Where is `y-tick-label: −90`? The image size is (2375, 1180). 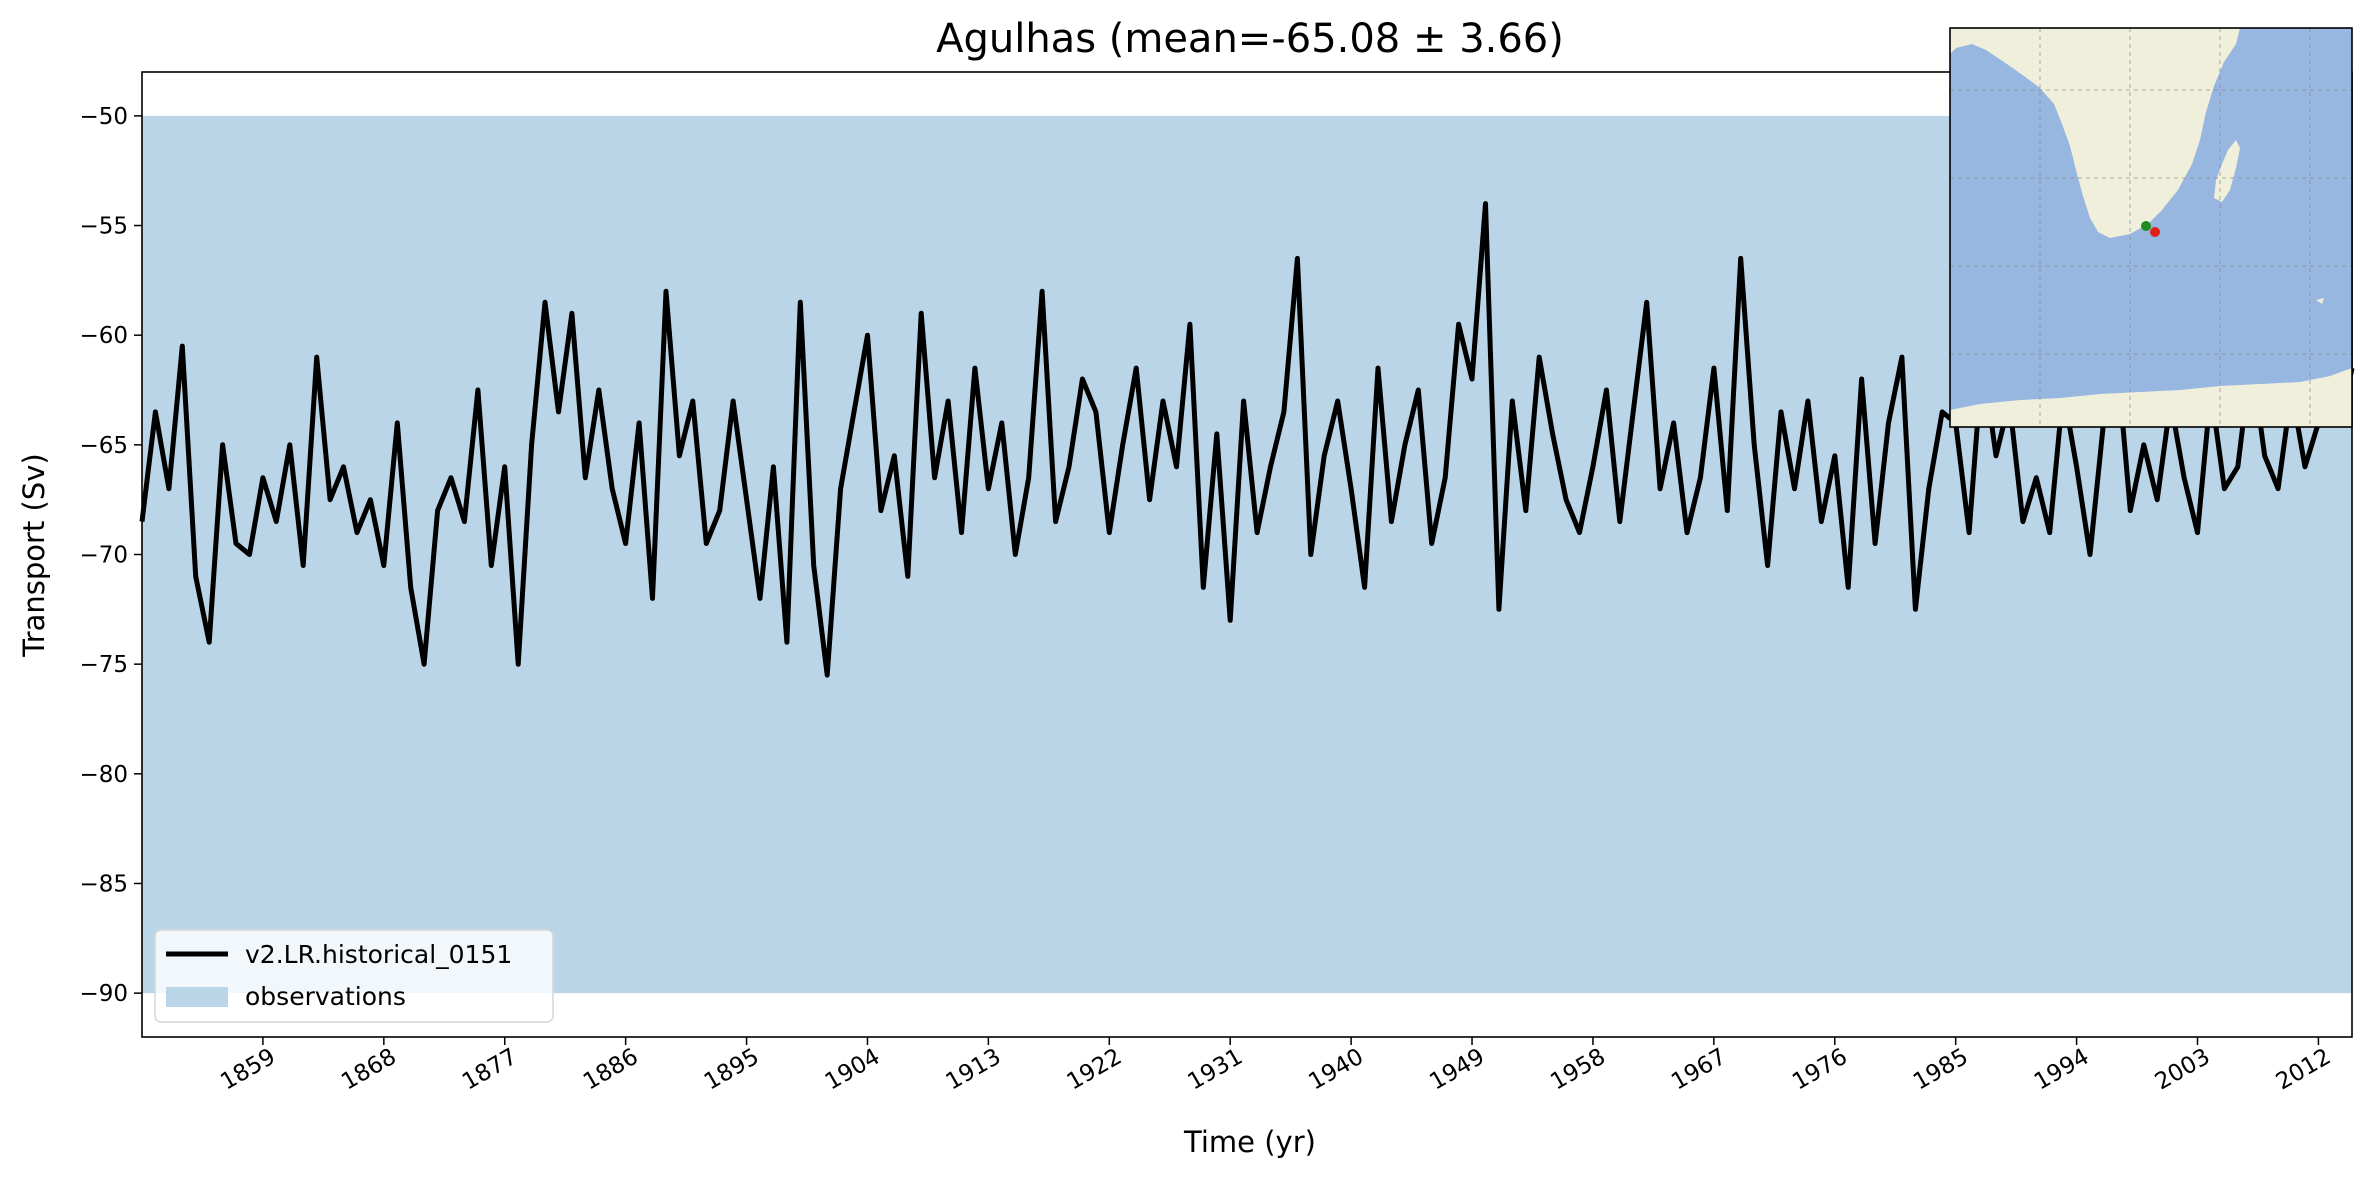
y-tick-label: −90 is located at coordinates (103, 994).